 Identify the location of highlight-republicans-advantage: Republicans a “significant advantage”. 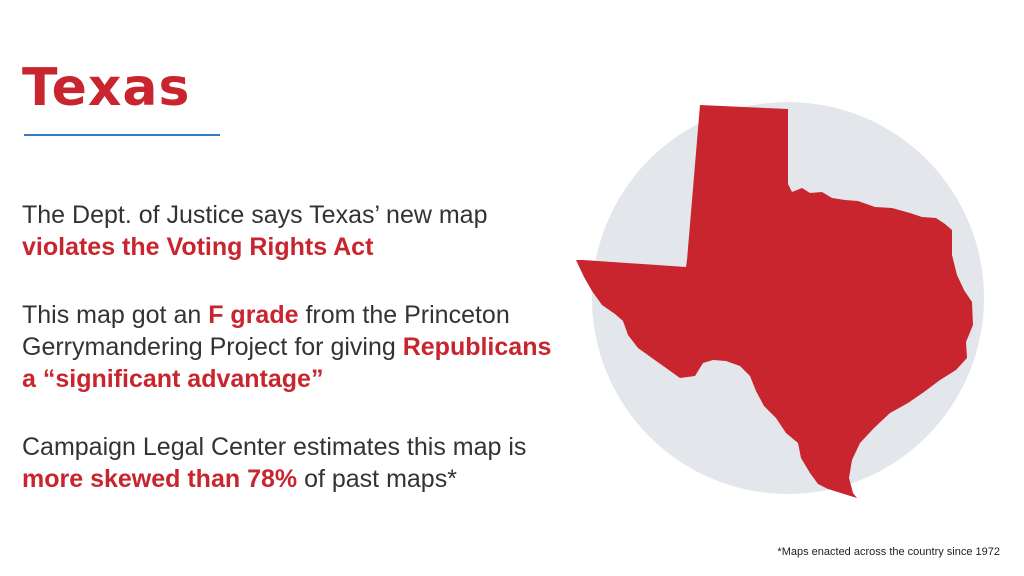
(287, 363).